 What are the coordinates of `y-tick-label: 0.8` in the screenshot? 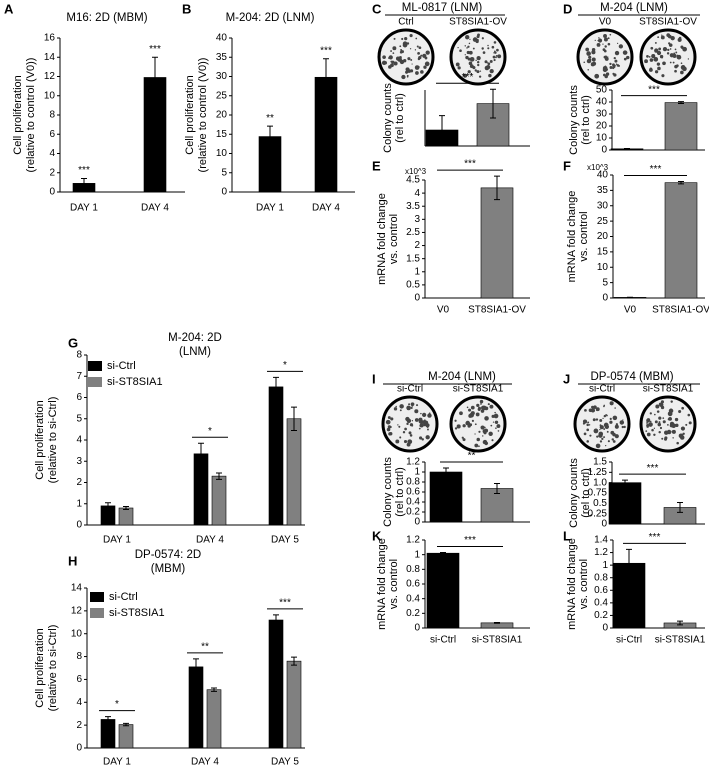 It's located at (601, 577).